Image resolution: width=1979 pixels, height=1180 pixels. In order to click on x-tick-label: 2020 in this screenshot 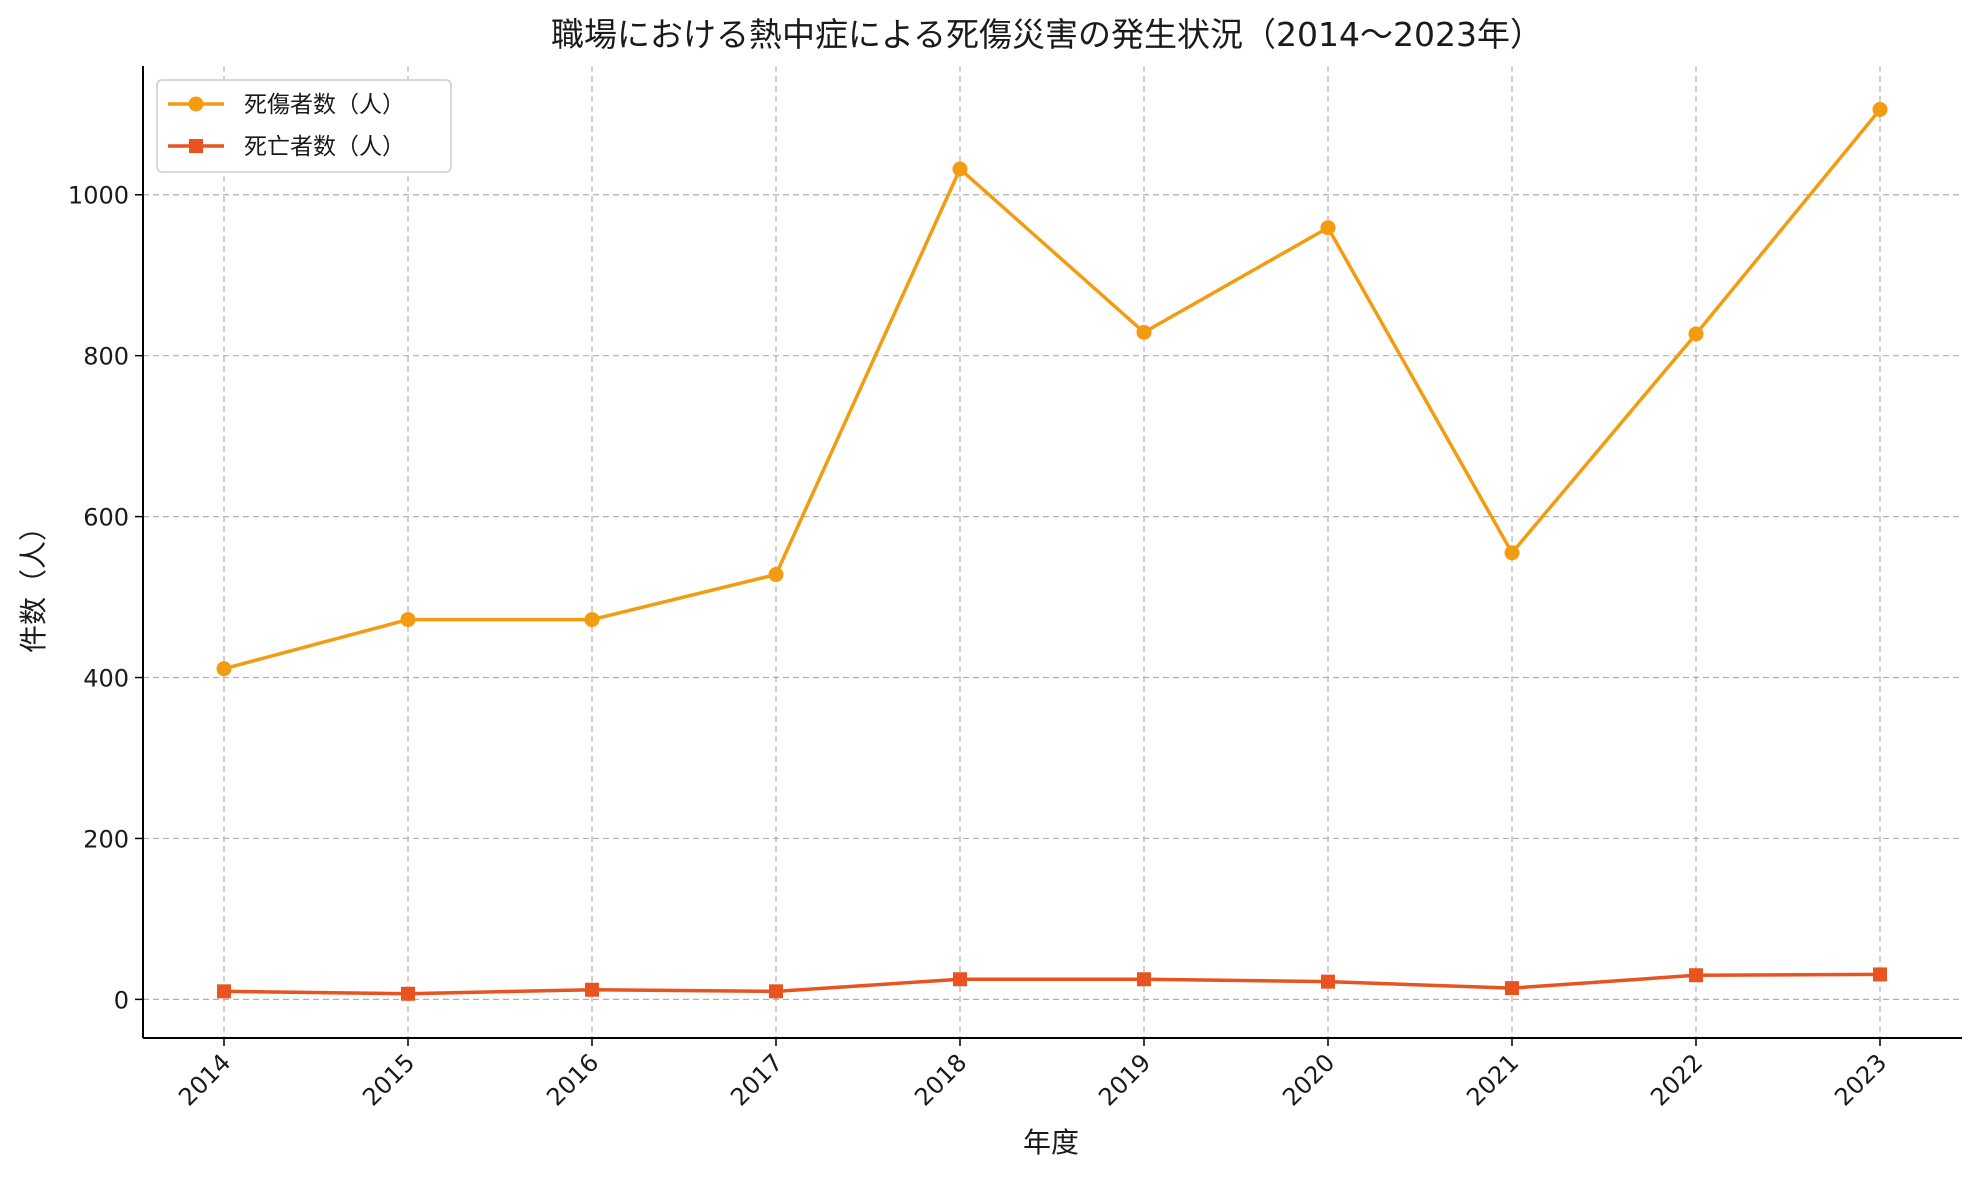, I will do `click(1308, 1079)`.